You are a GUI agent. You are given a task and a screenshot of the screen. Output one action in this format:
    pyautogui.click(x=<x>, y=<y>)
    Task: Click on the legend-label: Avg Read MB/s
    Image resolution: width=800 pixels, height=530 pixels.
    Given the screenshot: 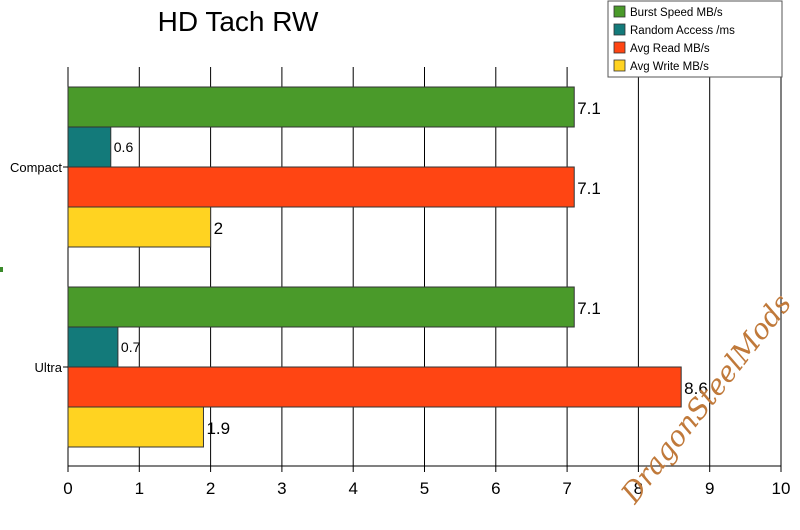 What is the action you would take?
    pyautogui.click(x=670, y=49)
    